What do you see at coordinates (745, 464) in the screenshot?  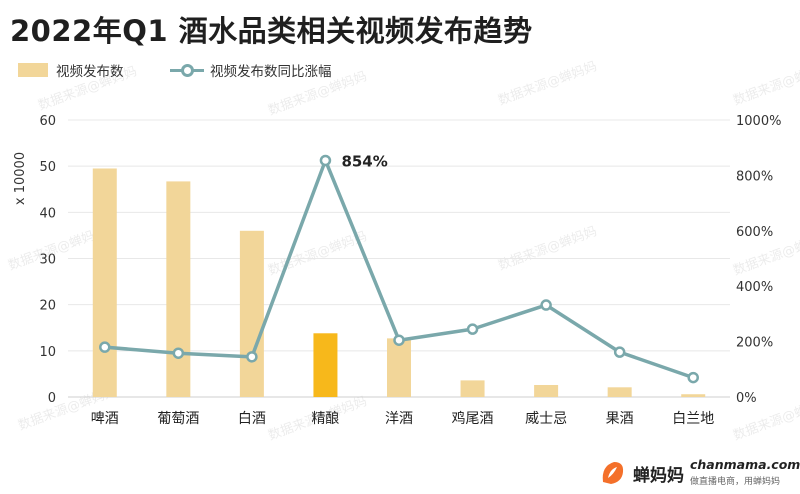 I see `brand-url: chanmama.com` at bounding box center [745, 464].